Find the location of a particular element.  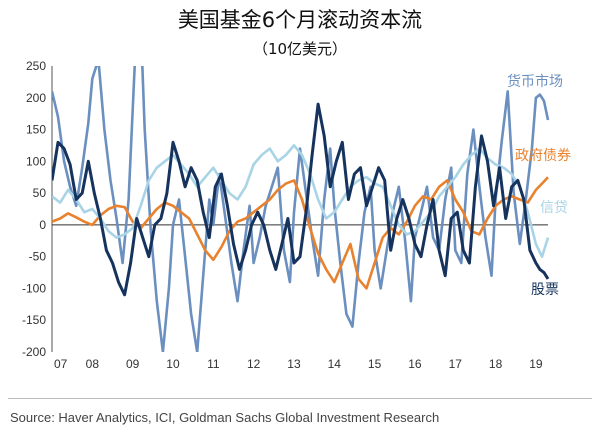

x-tick-label: 09 is located at coordinates (133, 364).